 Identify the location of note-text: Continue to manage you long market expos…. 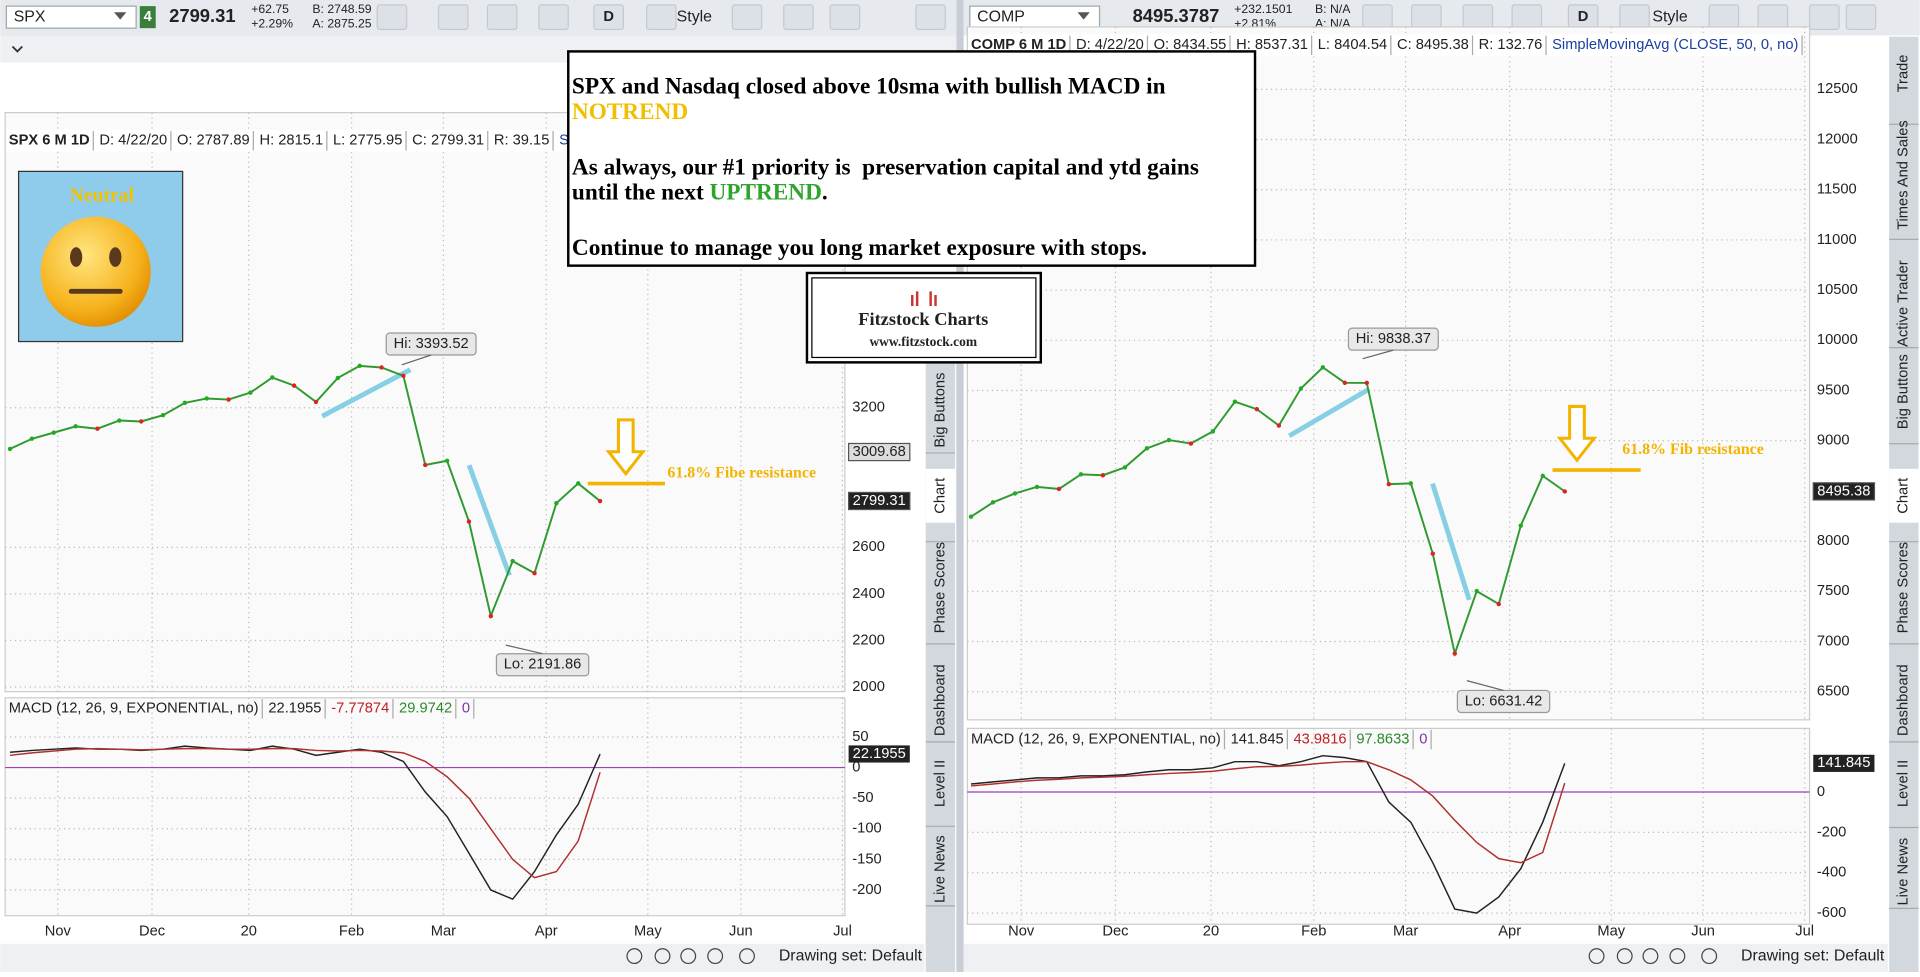
(859, 248).